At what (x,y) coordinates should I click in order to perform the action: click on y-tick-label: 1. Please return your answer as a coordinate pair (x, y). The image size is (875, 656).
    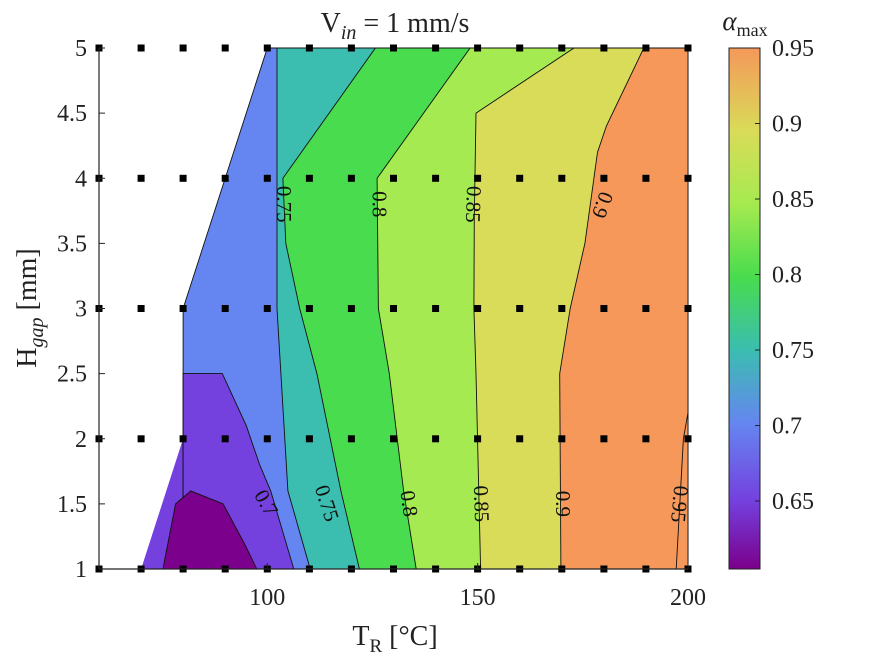
    Looking at the image, I should click on (81, 570).